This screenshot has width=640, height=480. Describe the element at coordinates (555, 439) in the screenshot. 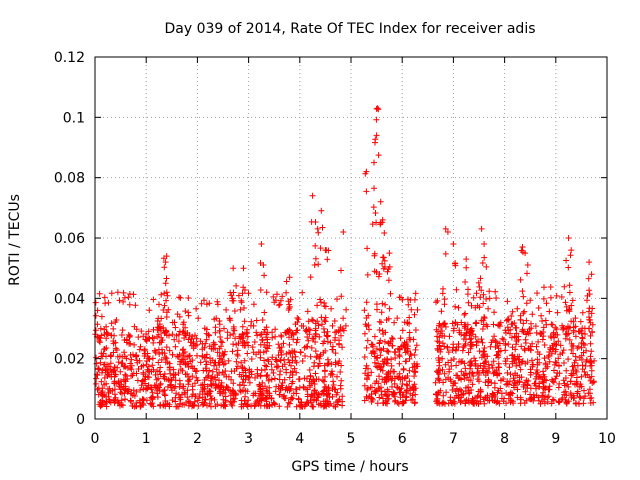

I see `x-tick-label: 9` at that location.